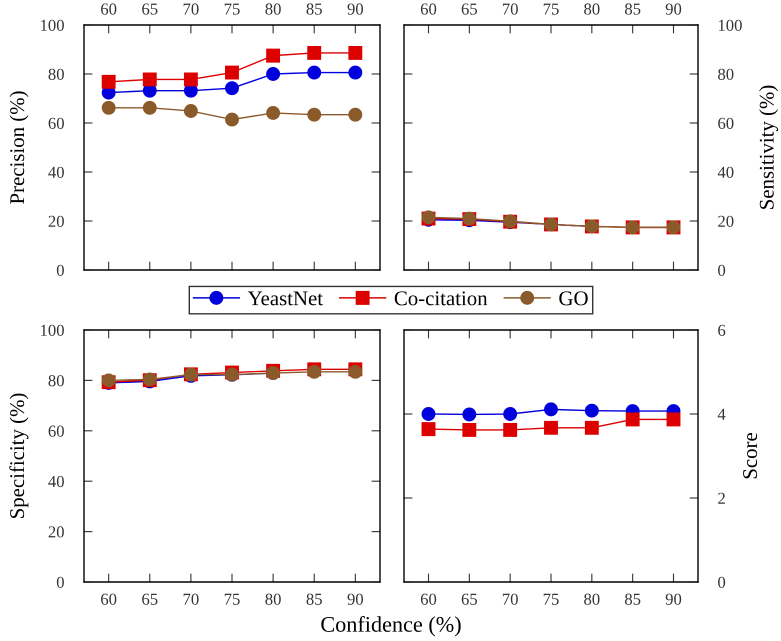 Image resolution: width=781 pixels, height=641 pixels. I want to click on y-axis-title: Precision (%), so click(19, 147).